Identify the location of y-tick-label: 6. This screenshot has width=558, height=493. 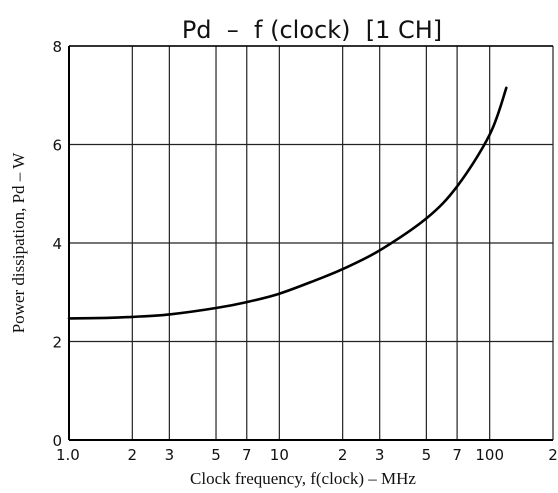
(57, 146).